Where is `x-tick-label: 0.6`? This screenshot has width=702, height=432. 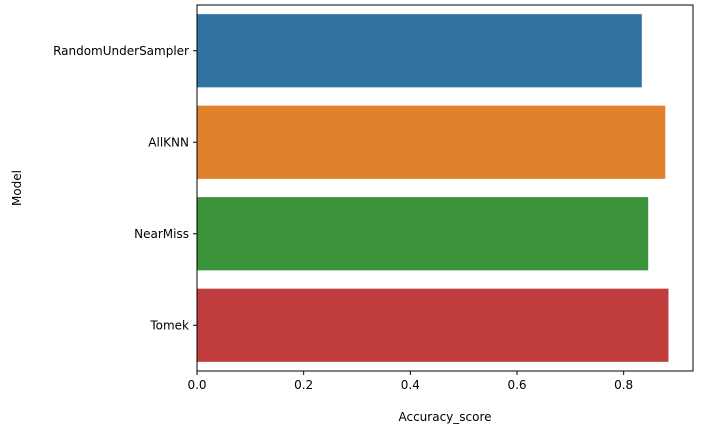 x-tick-label: 0.6 is located at coordinates (516, 385).